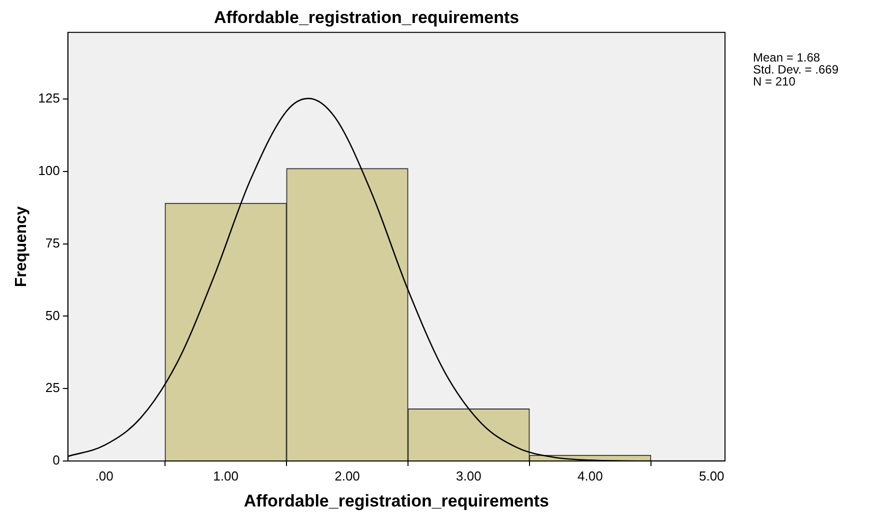  What do you see at coordinates (225, 476) in the screenshot?
I see `x-tick-label: 1.00` at bounding box center [225, 476].